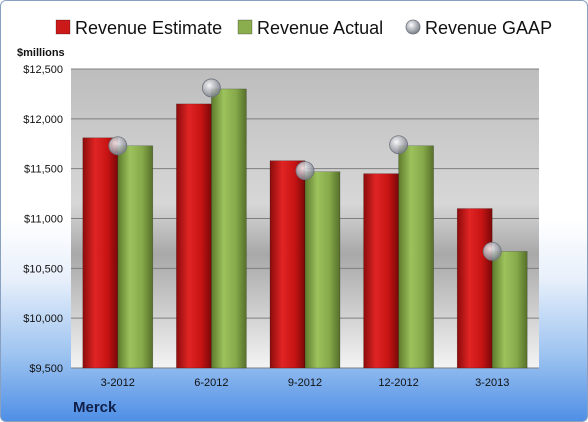  Describe the element at coordinates (245, 27) in the screenshot. I see `legend-swatch-revenue-actual` at that location.